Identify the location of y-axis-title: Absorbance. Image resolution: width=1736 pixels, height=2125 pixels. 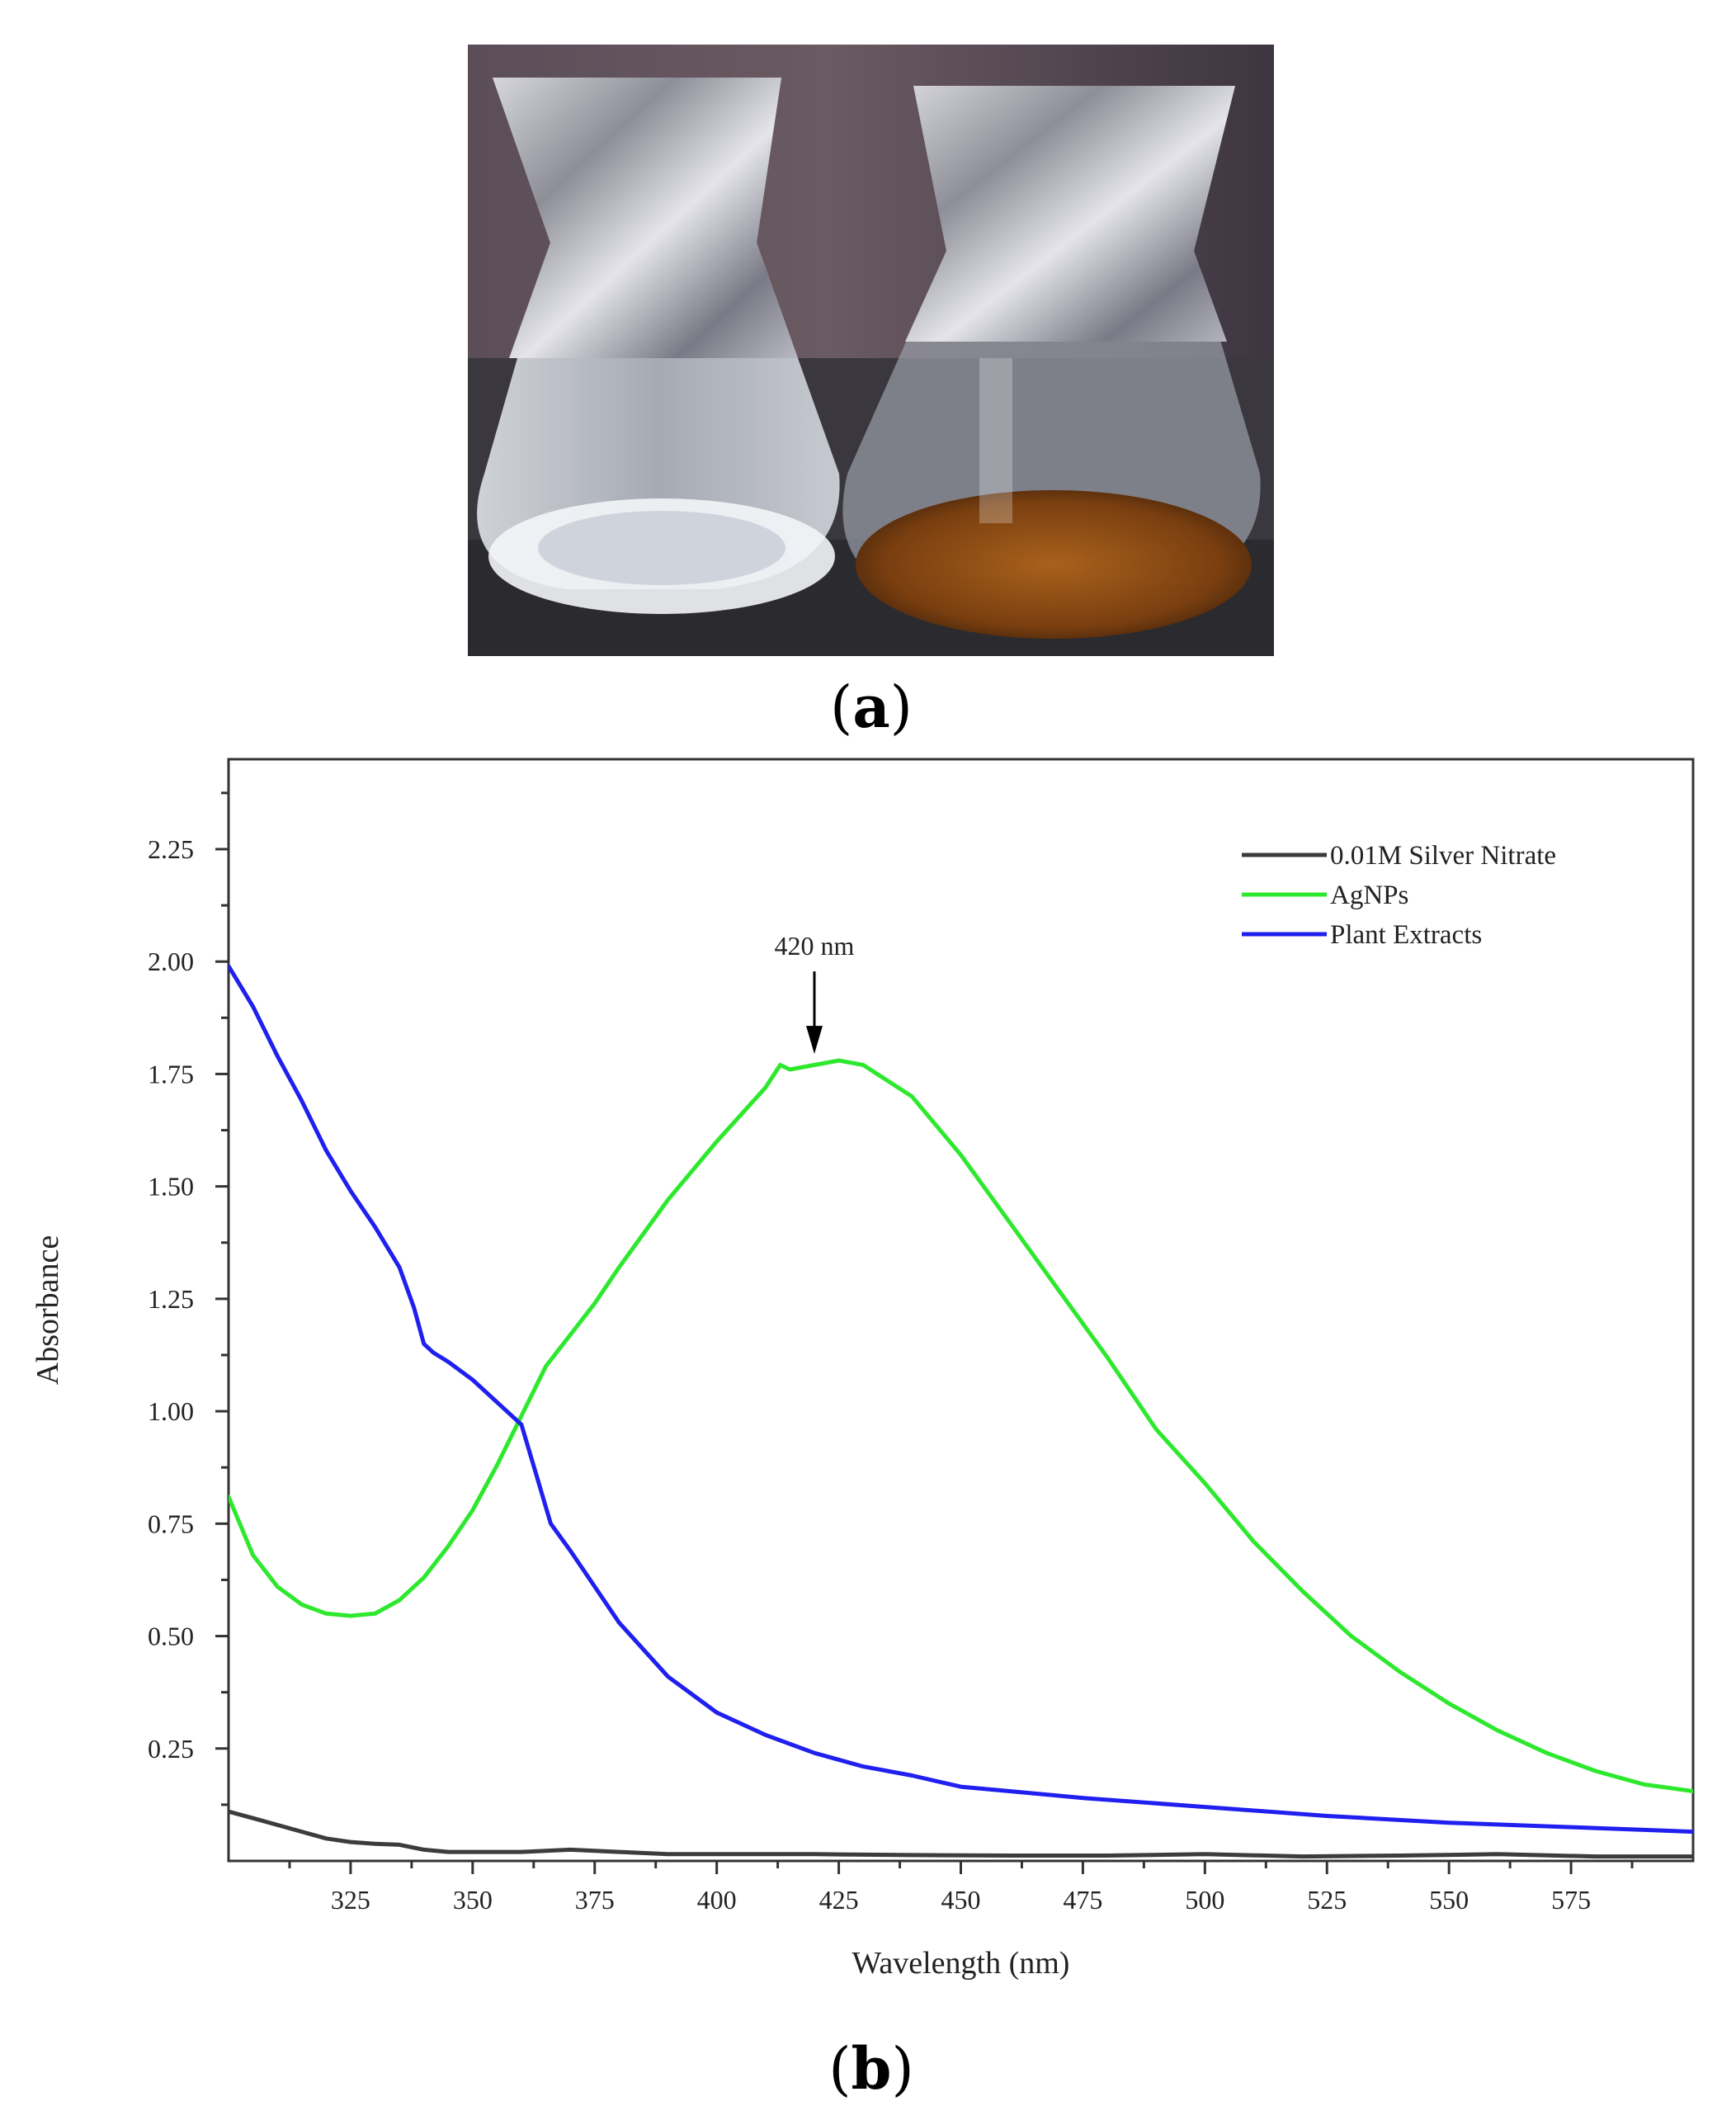
(48, 1310).